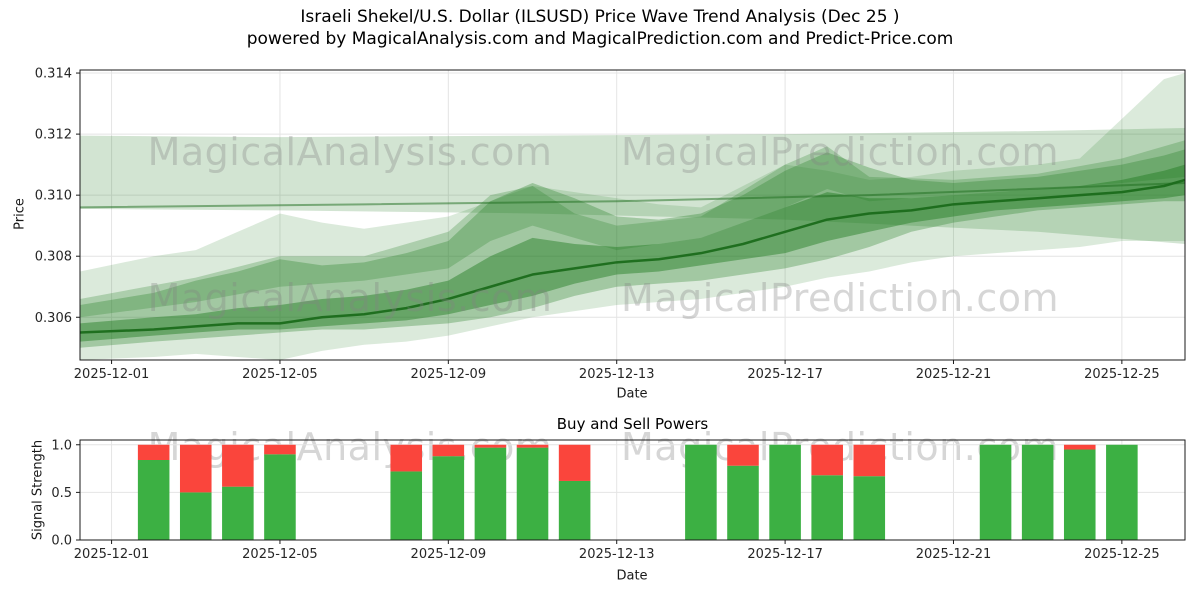 This screenshot has width=1200, height=600. Describe the element at coordinates (53, 257) in the screenshot. I see `y-tick-label: 0.308` at that location.